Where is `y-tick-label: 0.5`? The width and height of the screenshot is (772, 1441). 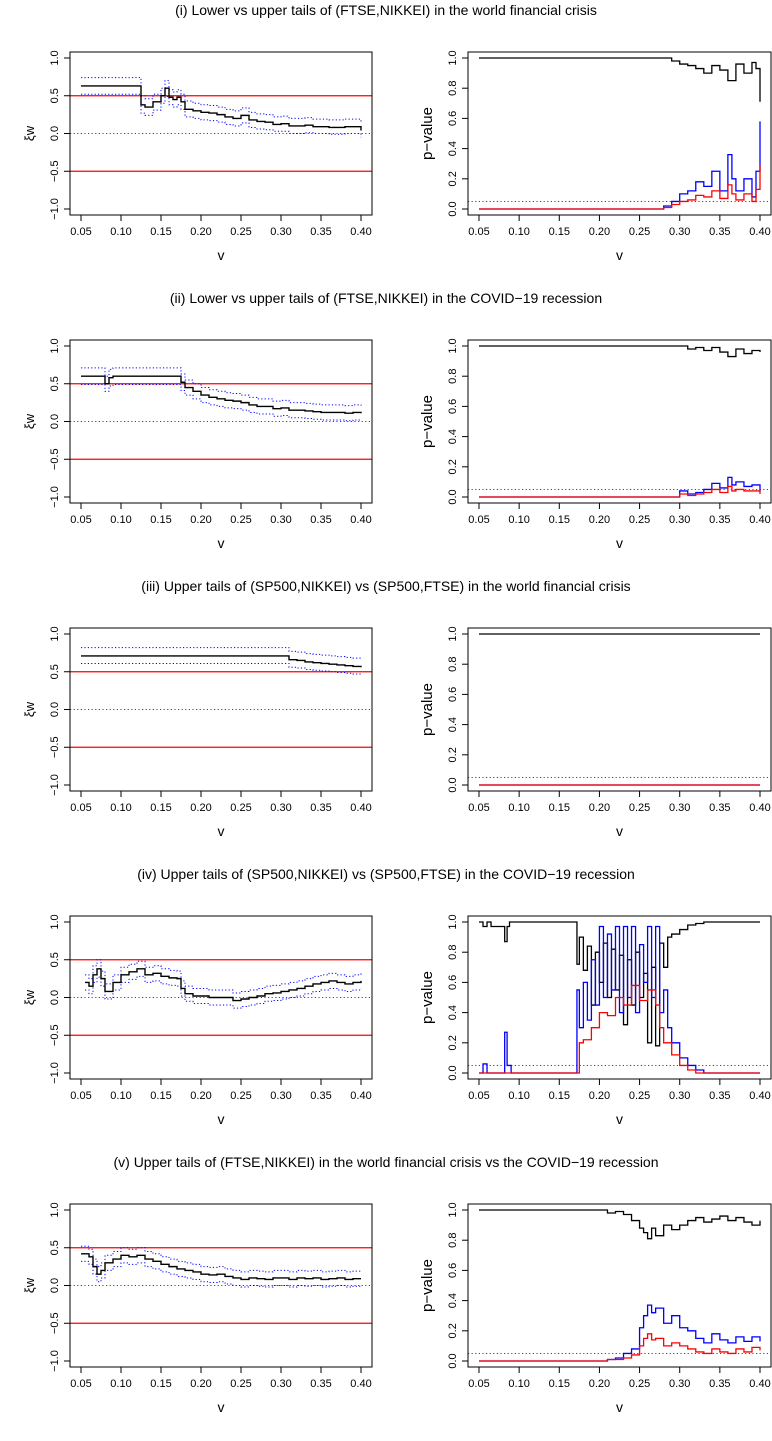 y-tick-label: 0.5 is located at coordinates (55, 383).